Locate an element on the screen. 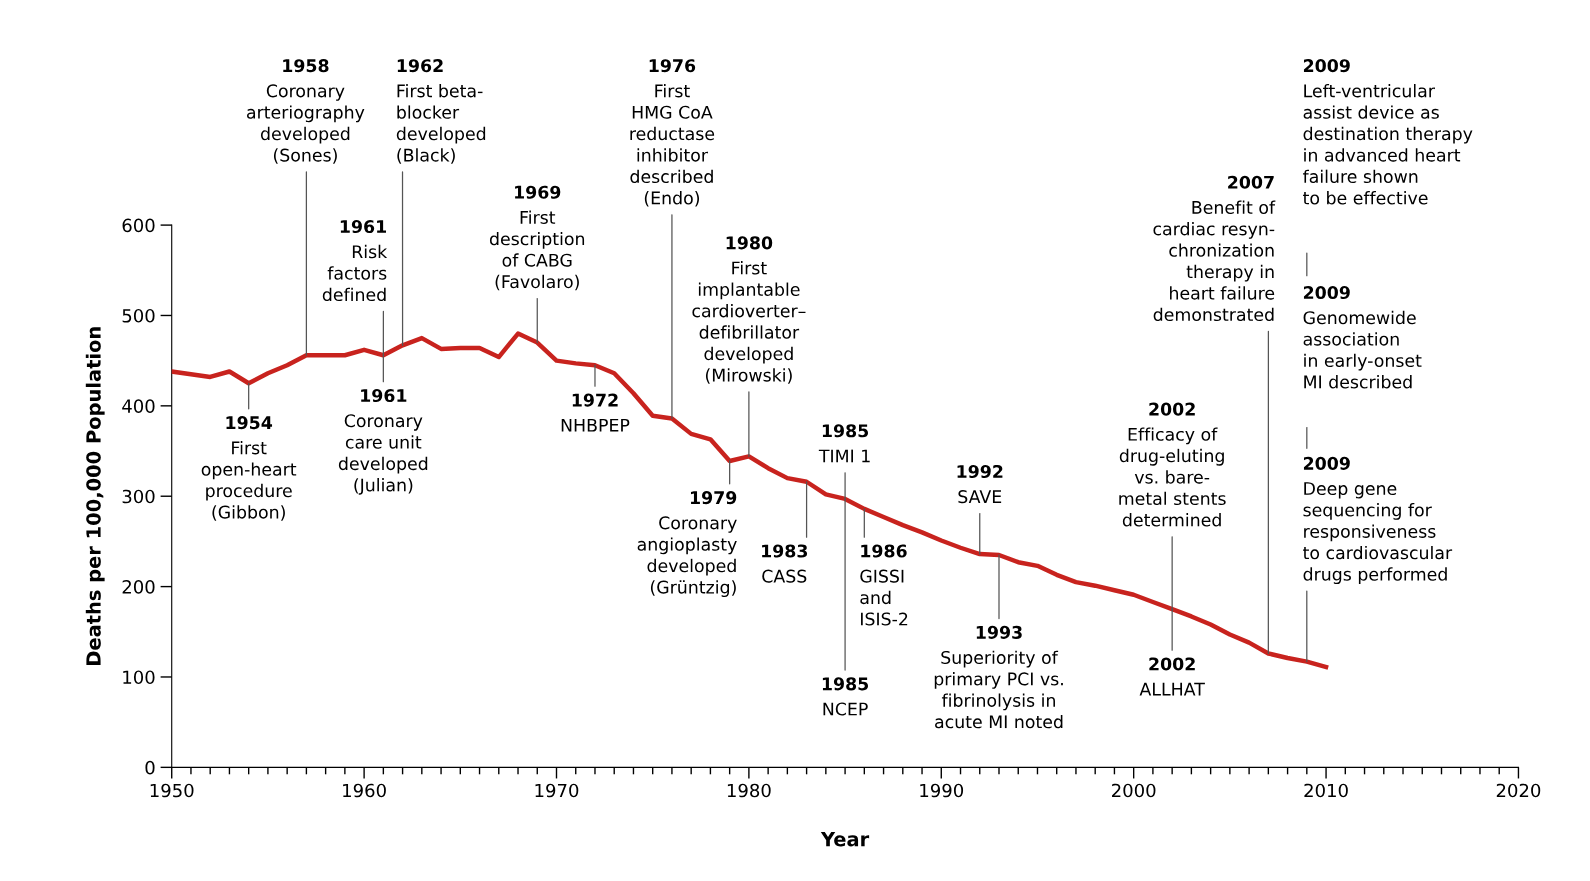  y-tick-label: 600 is located at coordinates (138, 225).